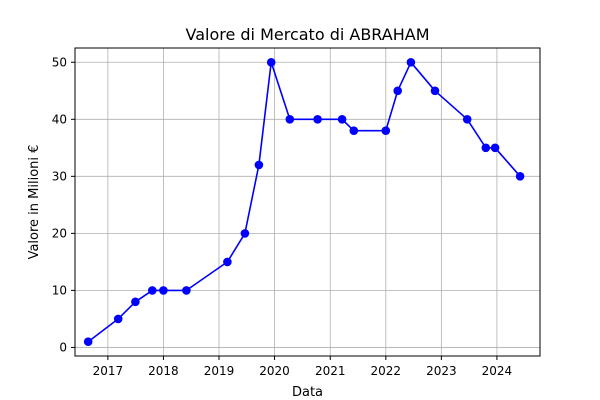 Image resolution: width=600 pixels, height=400 pixels. What do you see at coordinates (63, 347) in the screenshot?
I see `y-tick-label: 0` at bounding box center [63, 347].